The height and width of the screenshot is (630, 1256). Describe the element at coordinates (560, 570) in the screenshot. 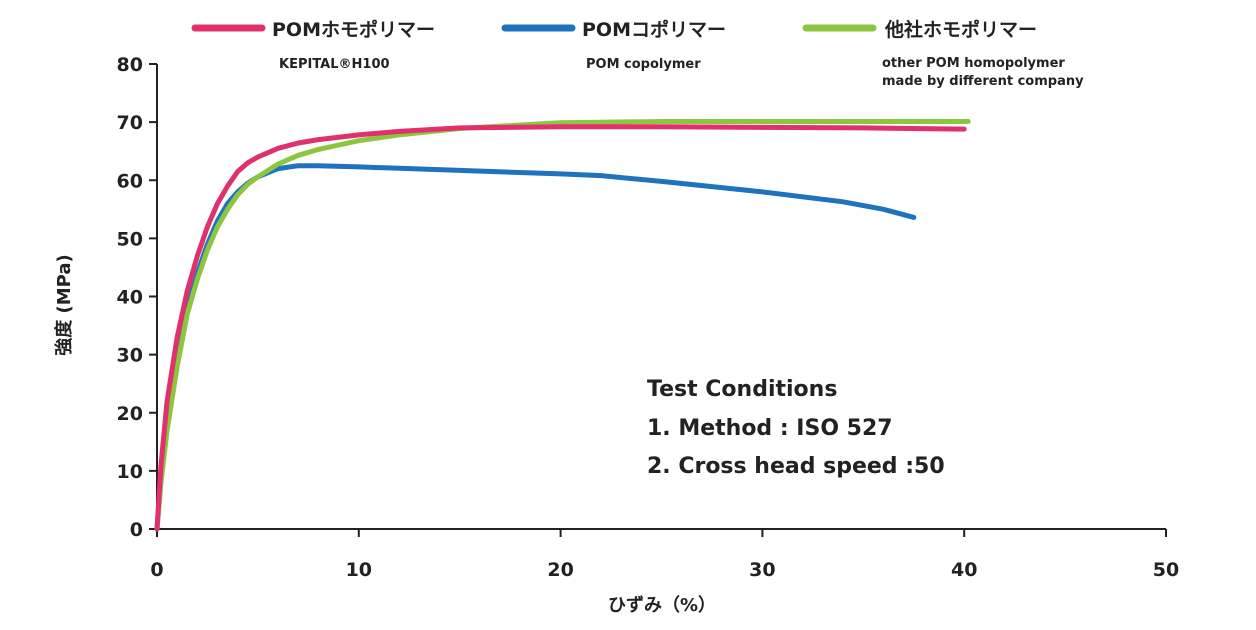

I see `x-tick-label: 20` at that location.